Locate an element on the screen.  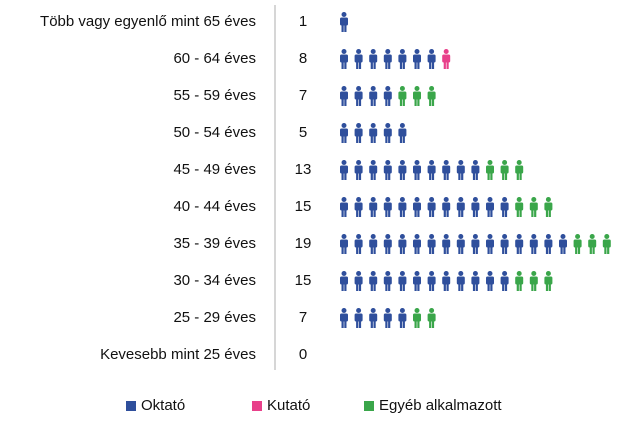
category-label: Több vagy egyenlő mint 65 éves is located at coordinates (148, 21).